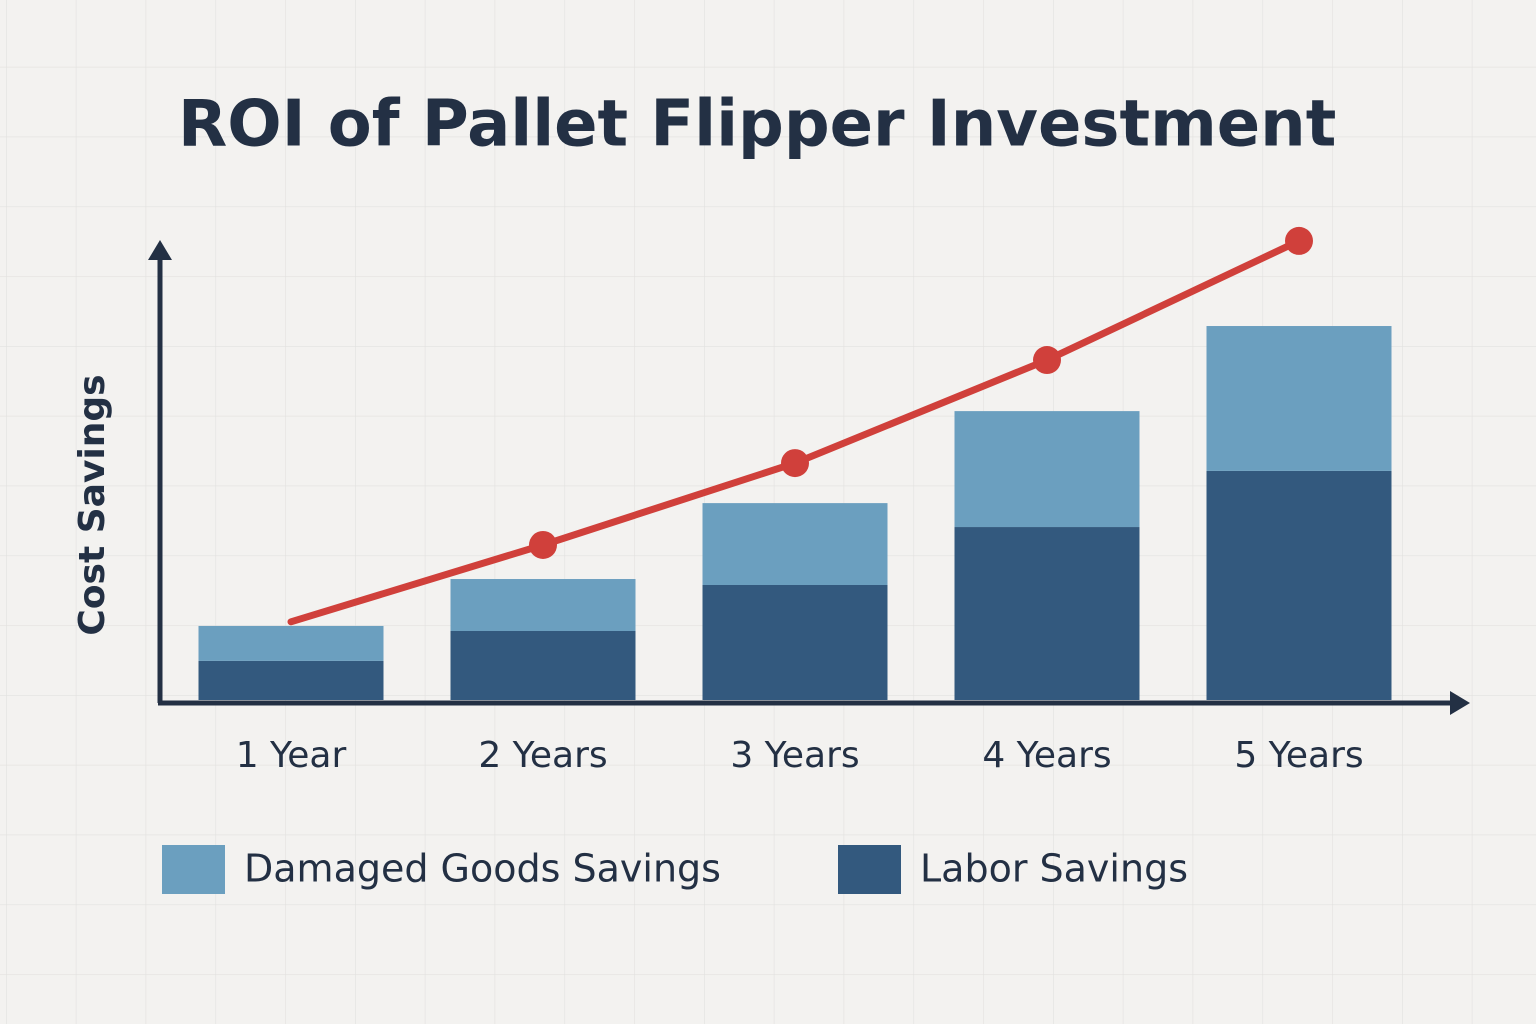 The image size is (1536, 1024). What do you see at coordinates (1460, 703) in the screenshot?
I see `x-axis-arrow` at bounding box center [1460, 703].